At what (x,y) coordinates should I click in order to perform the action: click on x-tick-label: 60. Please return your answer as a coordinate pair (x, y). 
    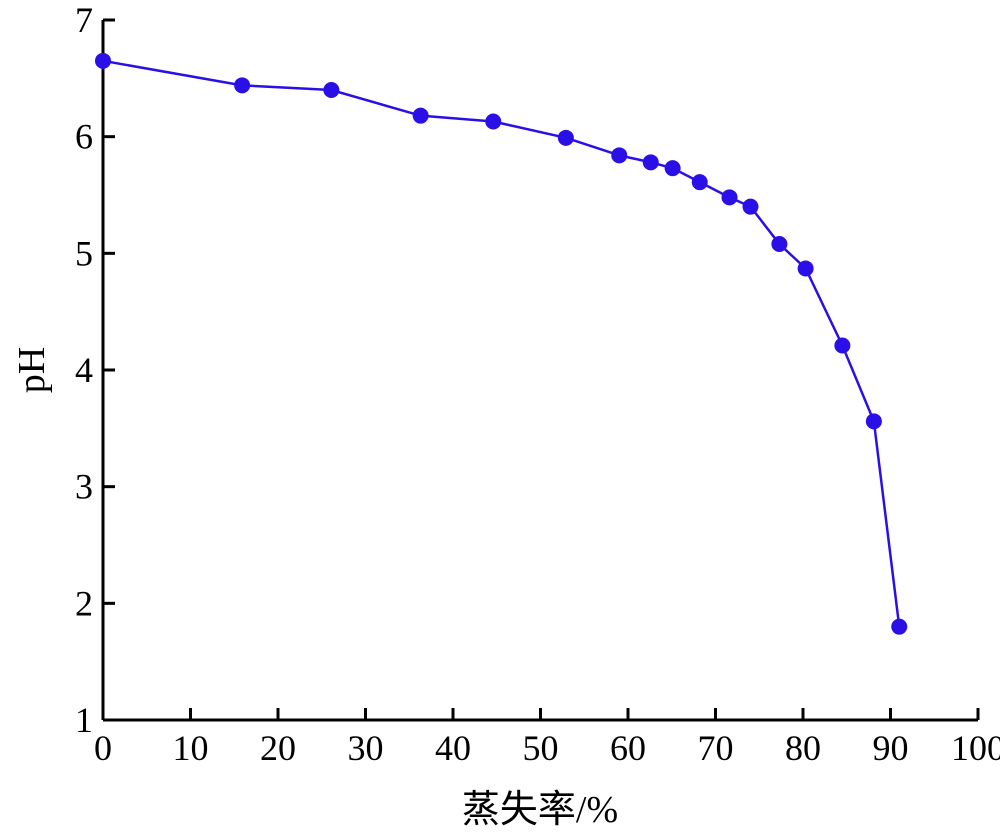
    Looking at the image, I should click on (628, 748).